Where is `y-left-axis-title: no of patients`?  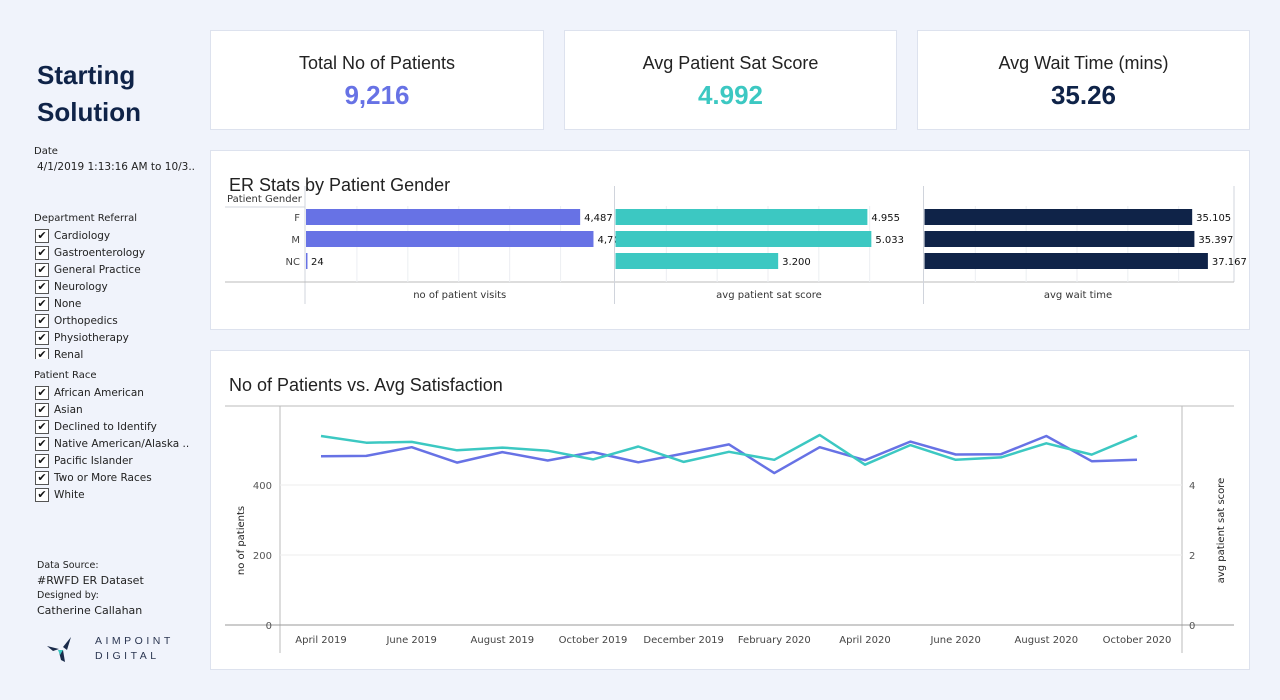 y-left-axis-title: no of patients is located at coordinates (241, 540).